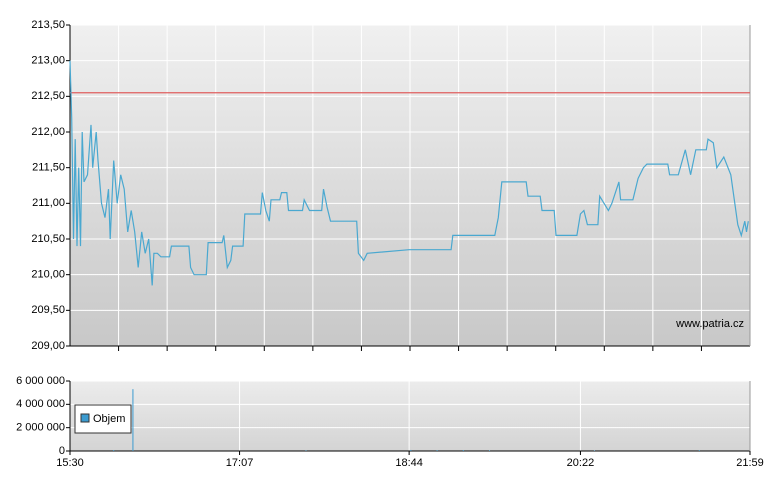 This screenshot has height=490, width=780. I want to click on legend-label: Objem, so click(109, 419).